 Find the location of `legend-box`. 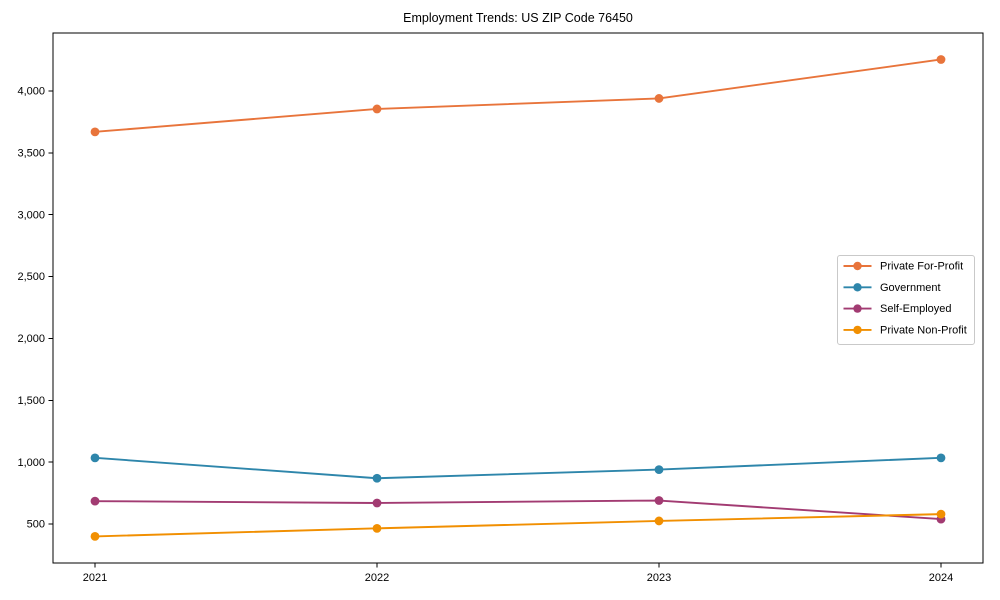

legend-box is located at coordinates (906, 300).